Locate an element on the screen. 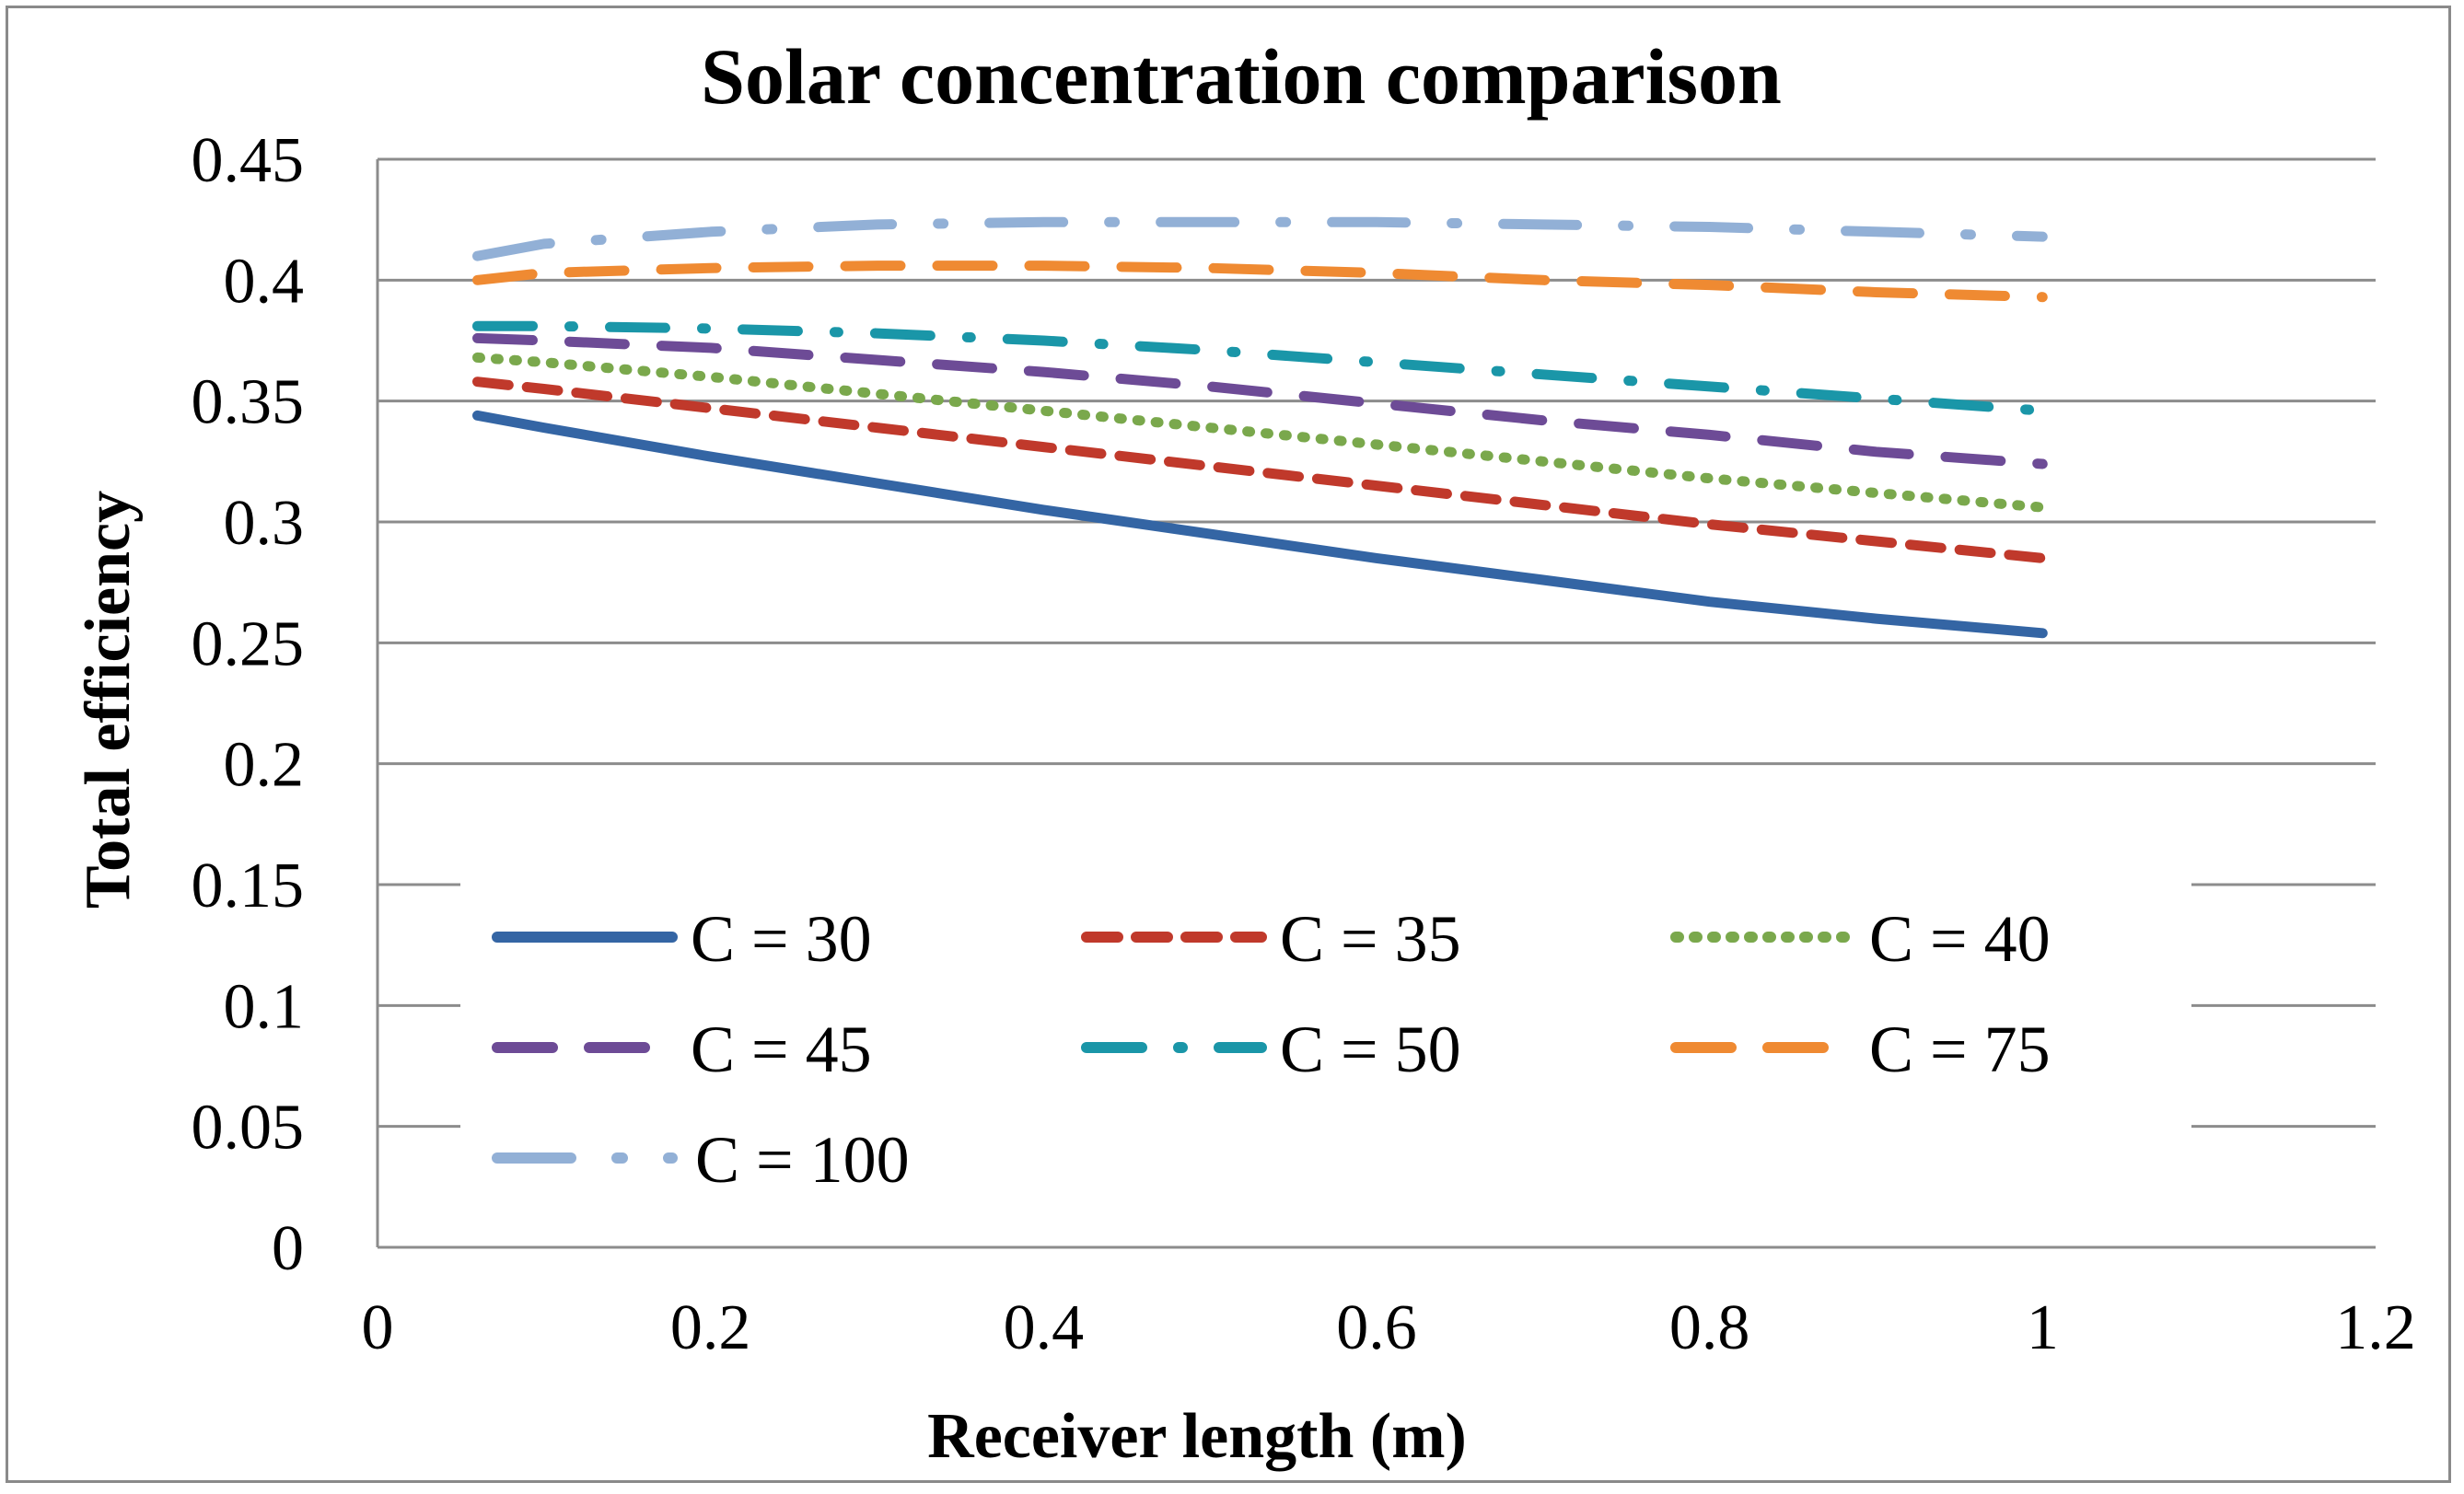 Image resolution: width=2464 pixels, height=1494 pixels. y-tick-label: 0.15 is located at coordinates (249, 886).